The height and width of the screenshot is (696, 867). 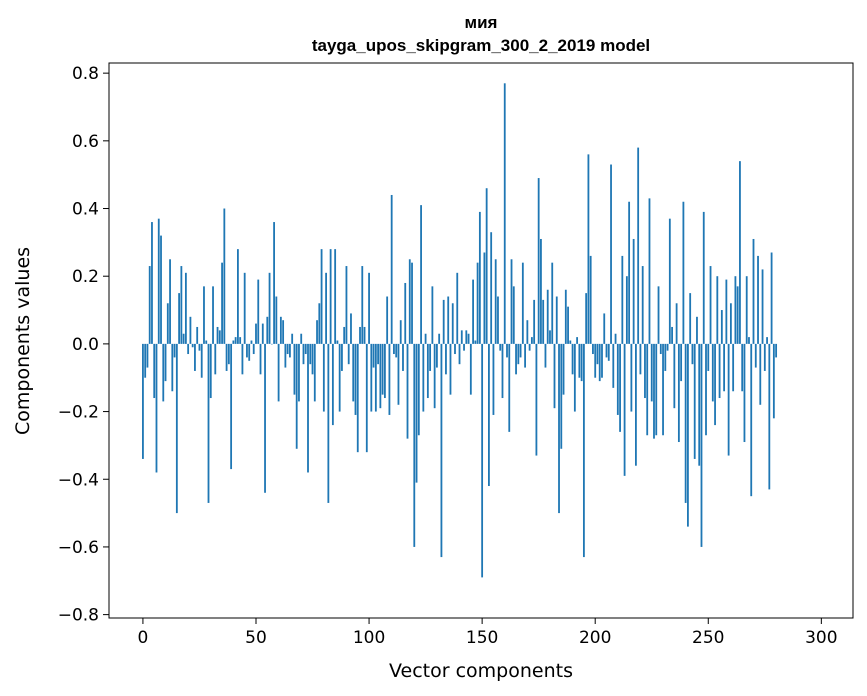 What do you see at coordinates (83, 345) in the screenshot?
I see `y-axis-ticks: −0.8 −0.6 −0.4 −0.2 0.0 0.2 0.4 0.6 0.8` at bounding box center [83, 345].